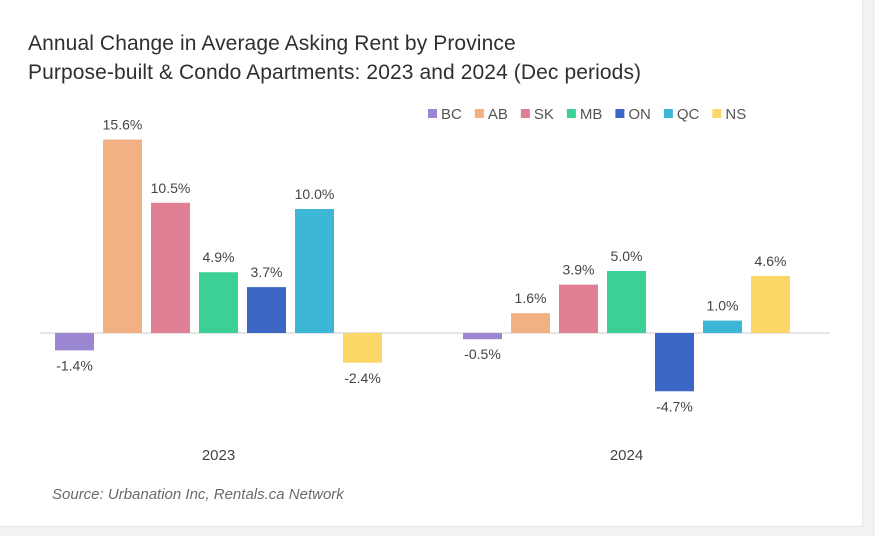 This screenshot has height=536, width=875. I want to click on legend-label-qc: QC, so click(688, 114).